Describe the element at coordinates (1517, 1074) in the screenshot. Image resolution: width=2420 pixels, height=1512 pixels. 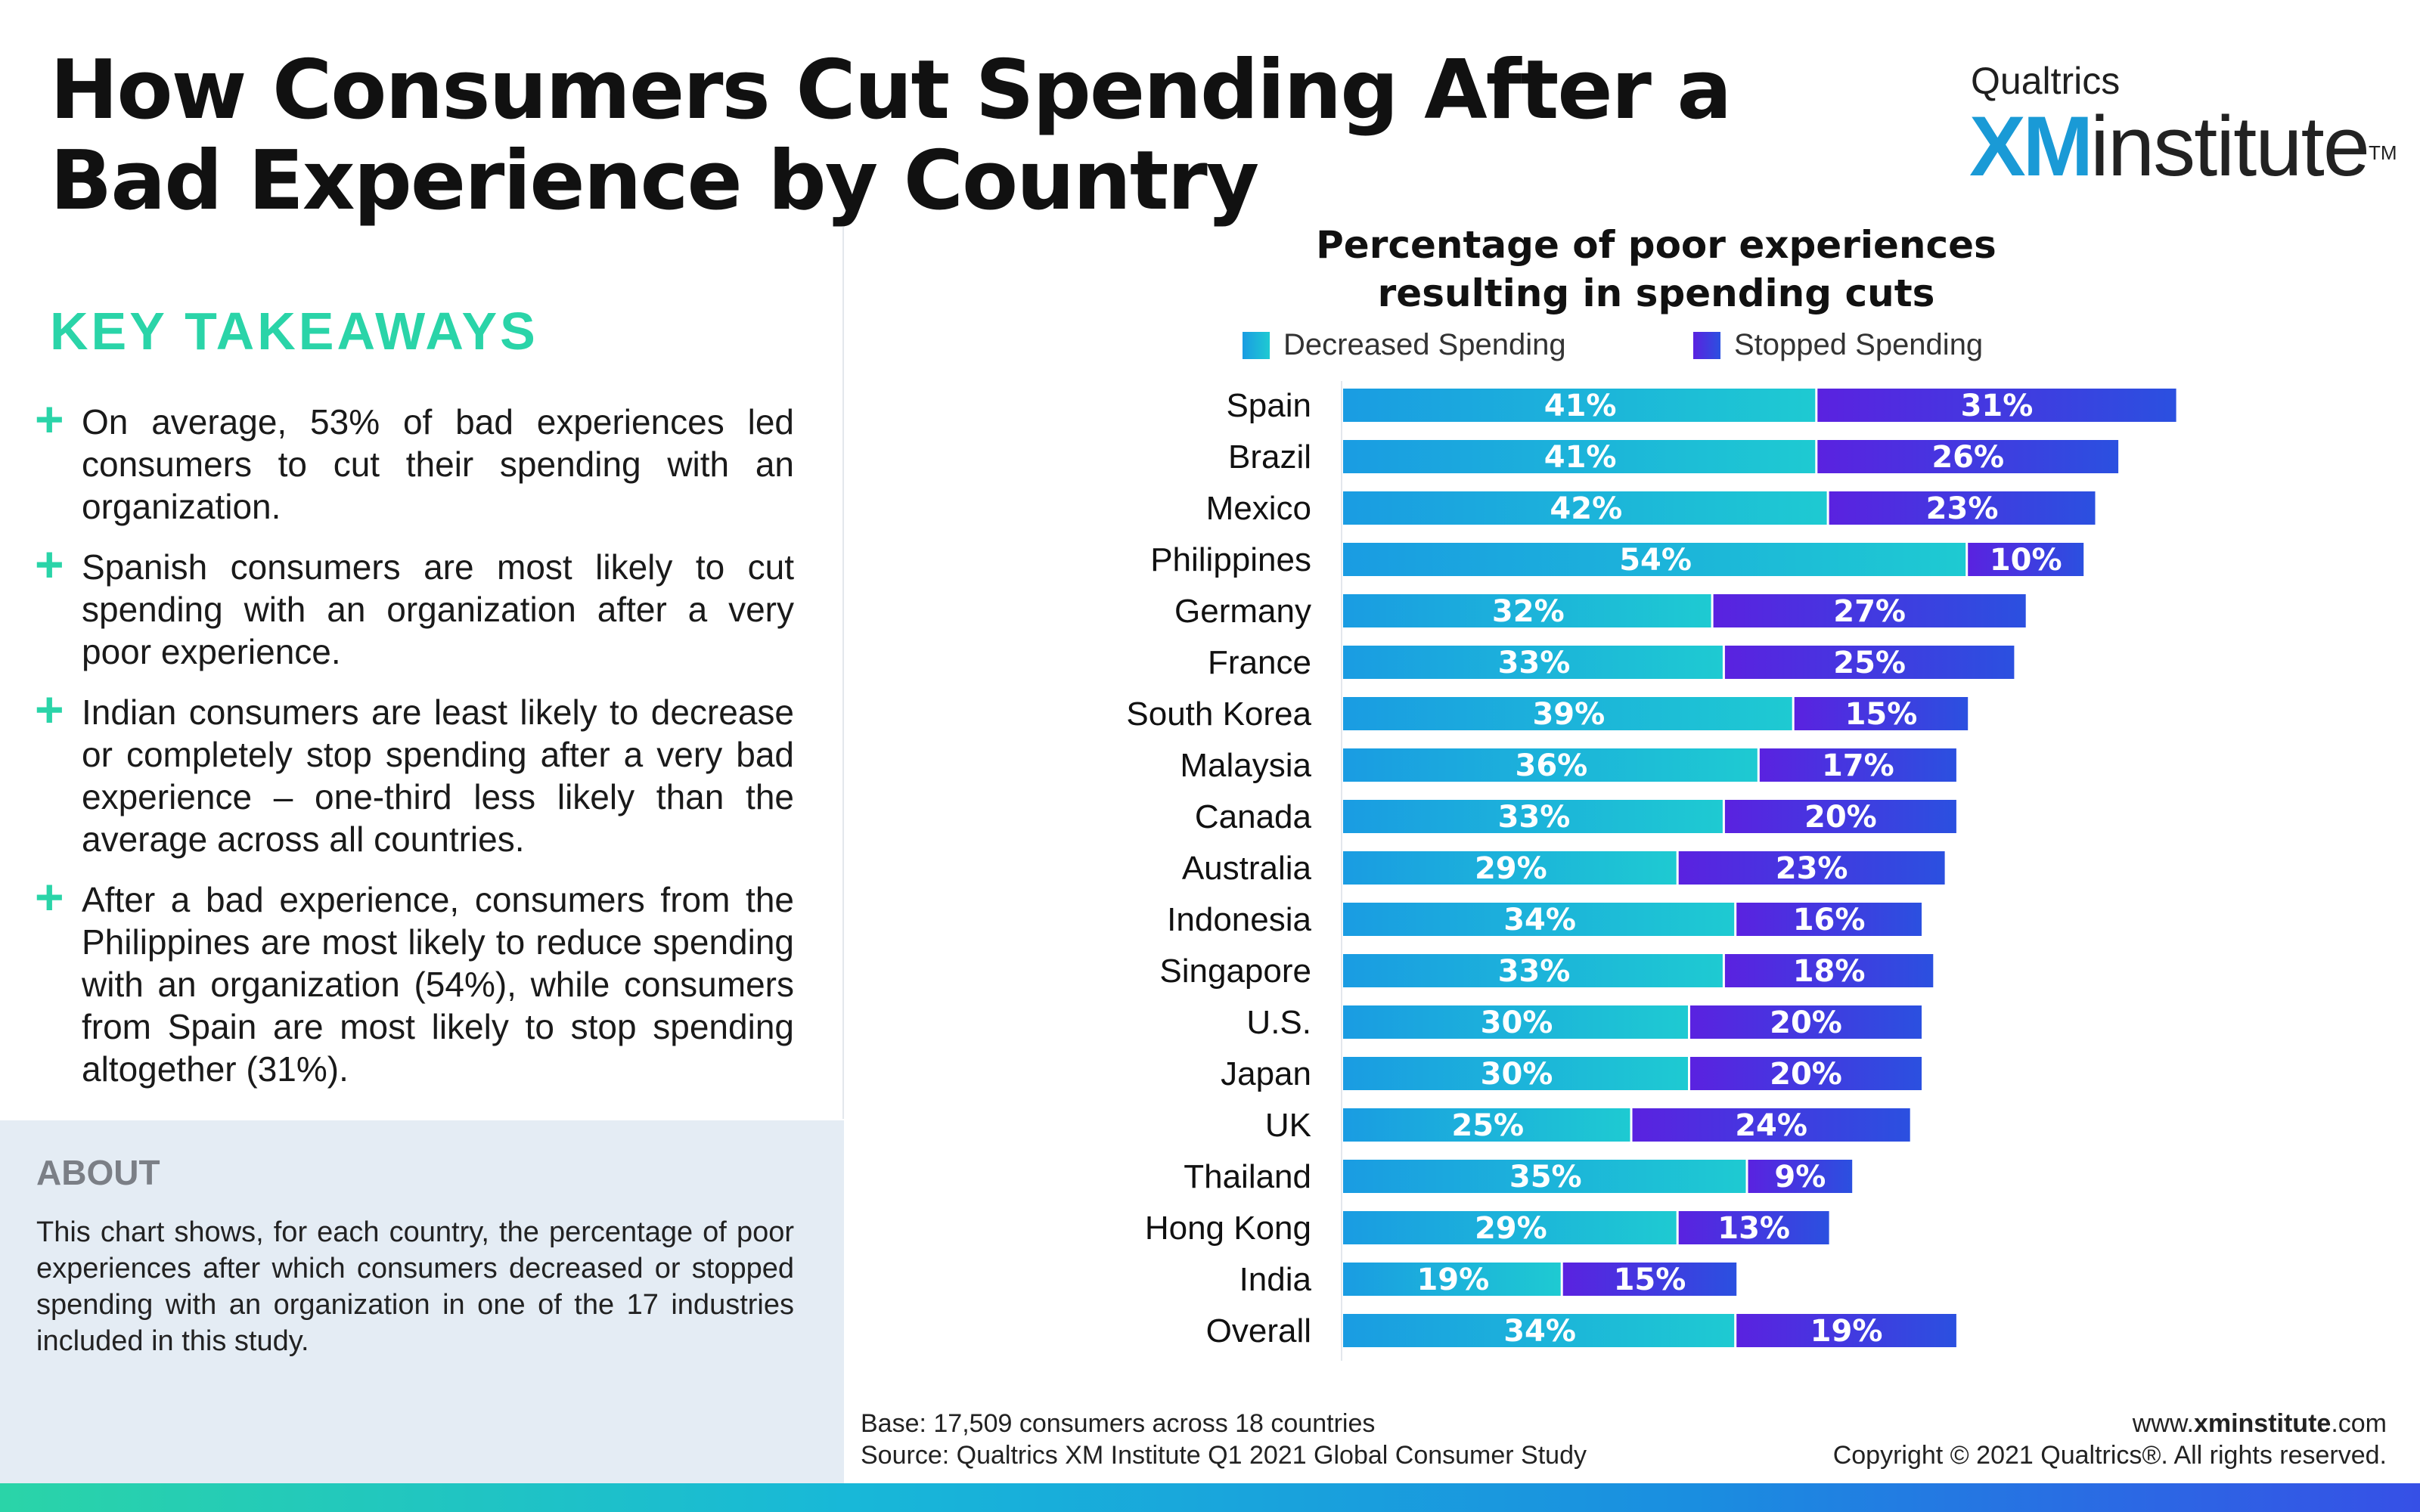
I see `bar-label-decreased: 30%` at that location.